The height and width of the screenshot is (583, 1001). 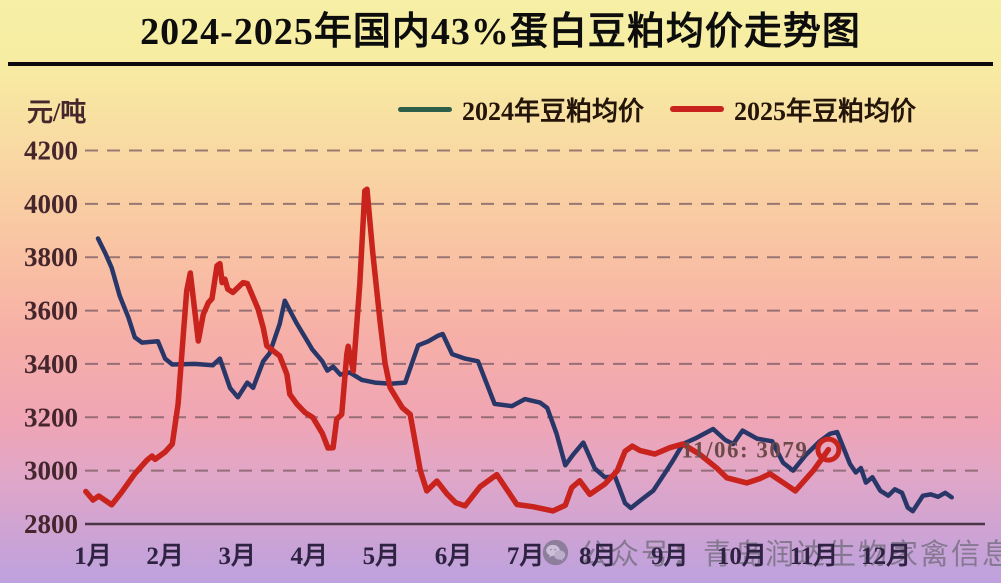 What do you see at coordinates (526, 556) in the screenshot?
I see `x-tick-label: 7月` at bounding box center [526, 556].